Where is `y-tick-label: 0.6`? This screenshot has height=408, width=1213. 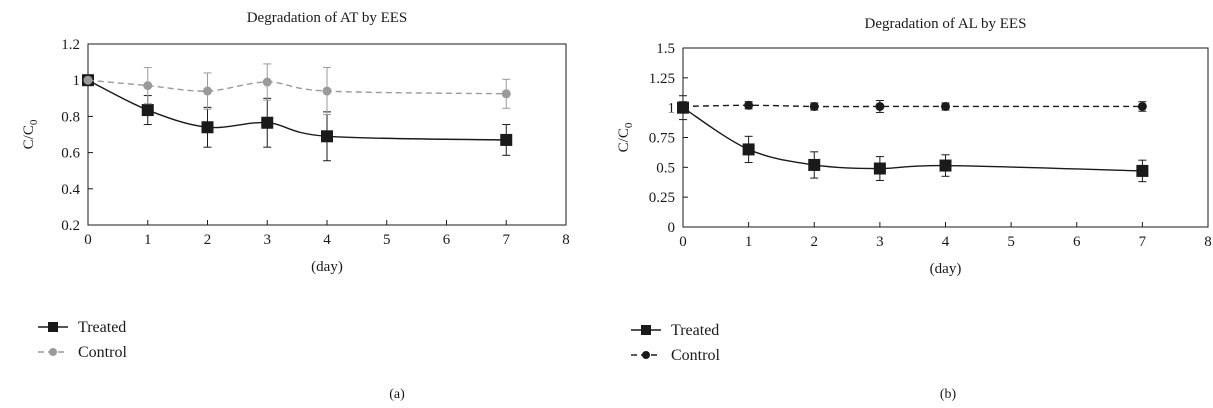
y-tick-label: 0.6 is located at coordinates (70, 154).